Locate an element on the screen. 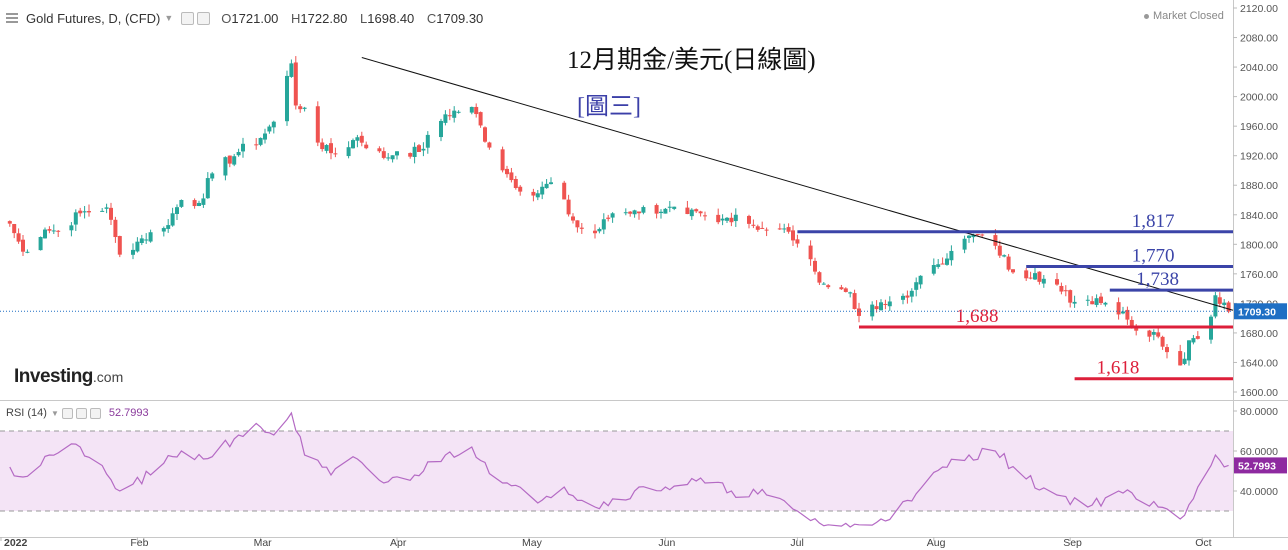 The height and width of the screenshot is (550, 1288). settings-icon is located at coordinates (204, 18).